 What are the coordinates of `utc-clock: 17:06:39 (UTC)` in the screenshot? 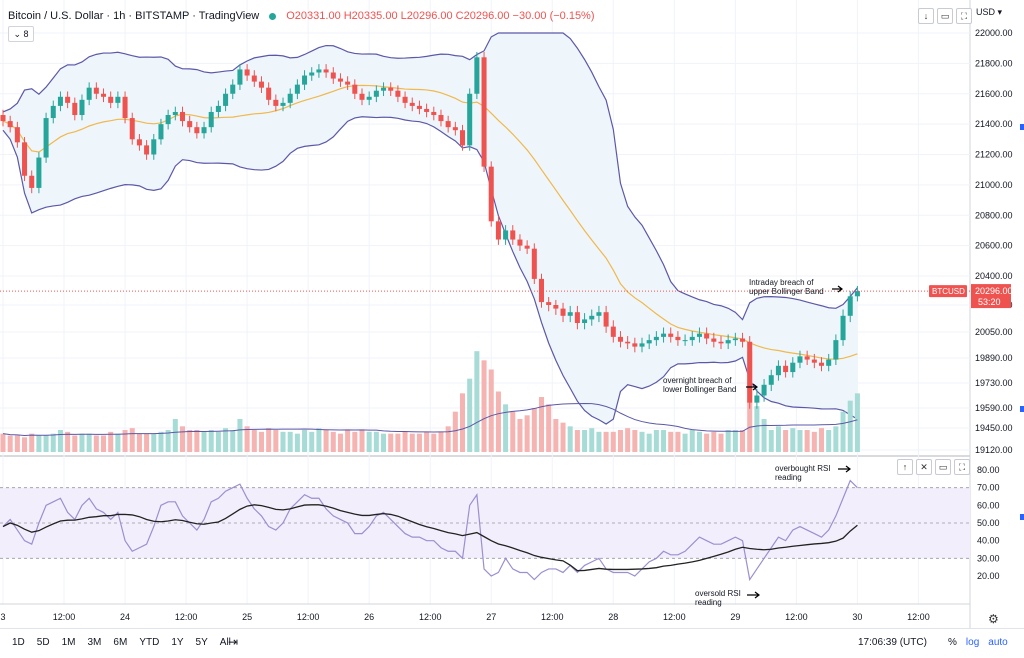 It's located at (892, 642).